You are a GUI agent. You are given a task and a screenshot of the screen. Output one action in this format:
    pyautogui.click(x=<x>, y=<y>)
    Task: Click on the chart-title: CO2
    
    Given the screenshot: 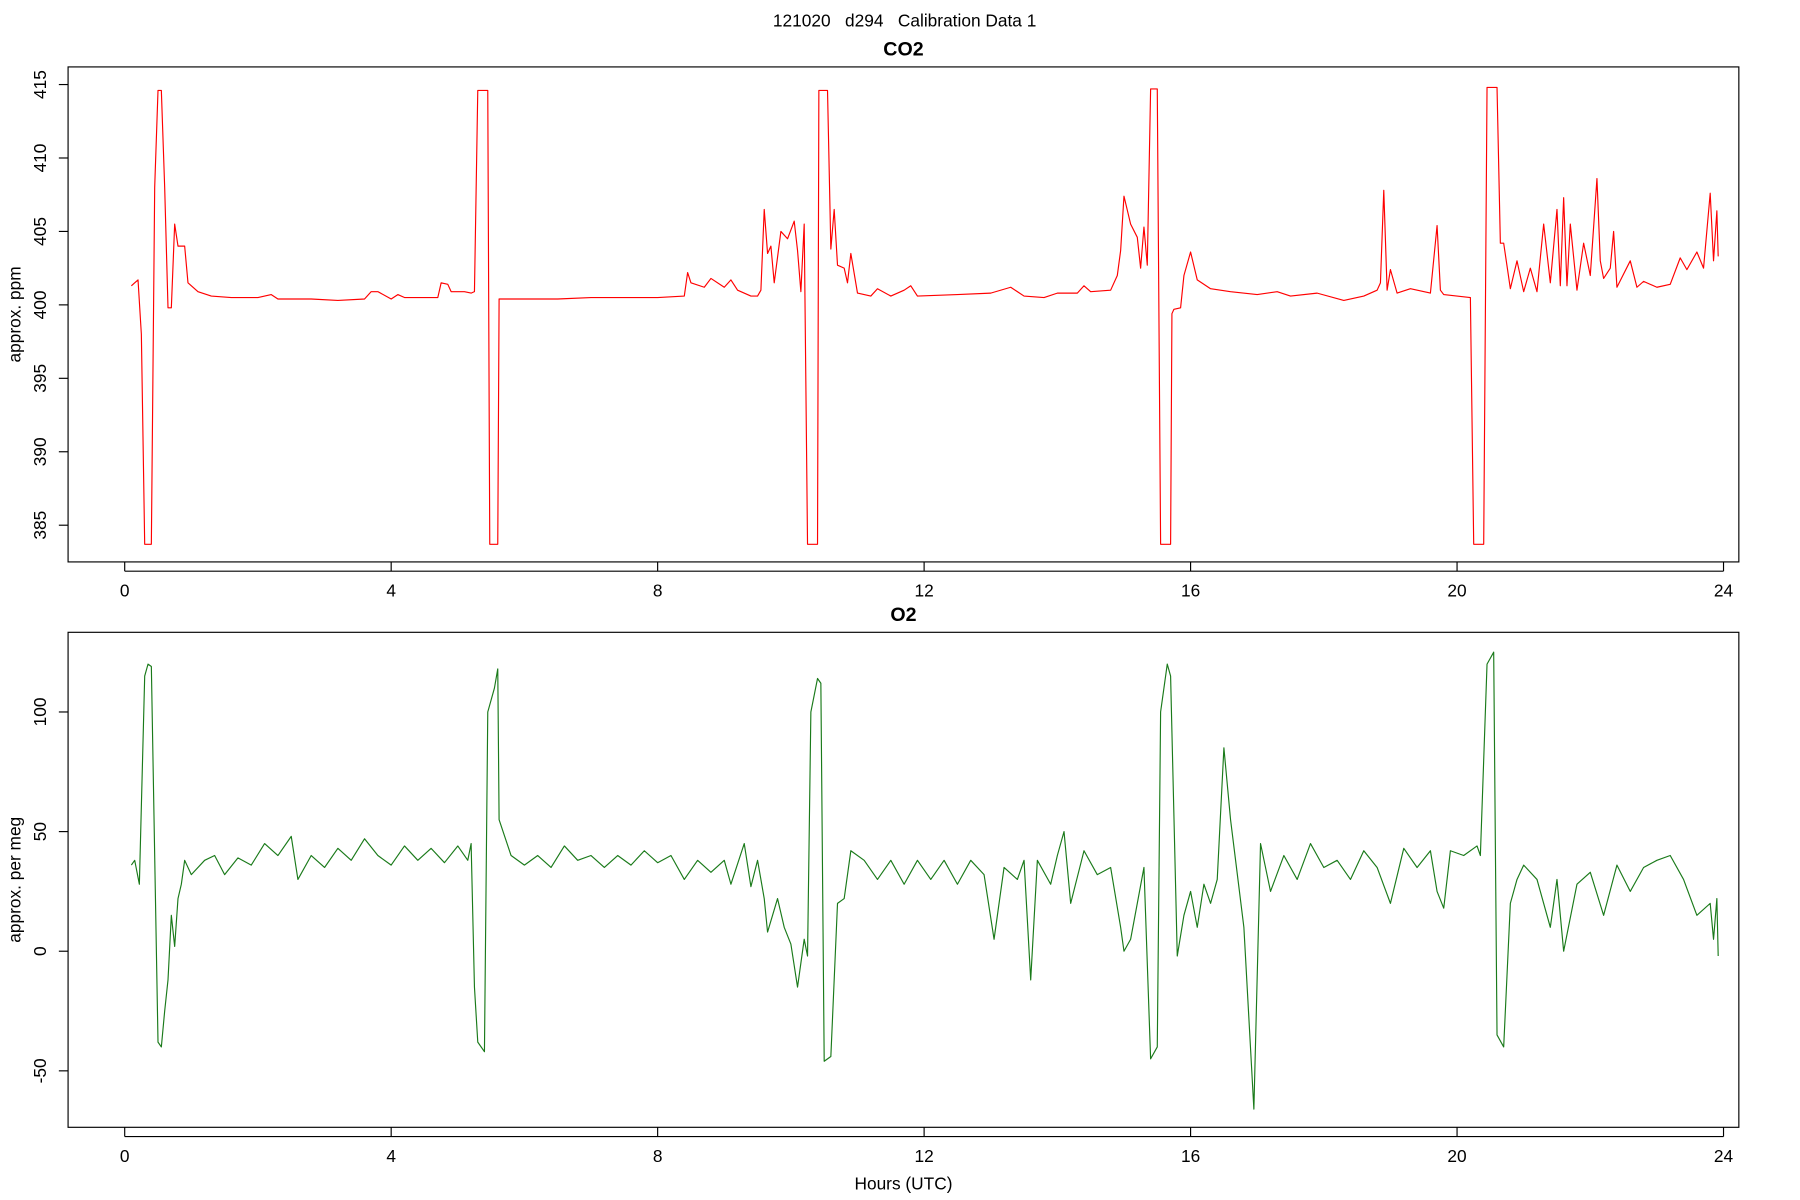 What is the action you would take?
    pyautogui.click(x=903, y=49)
    